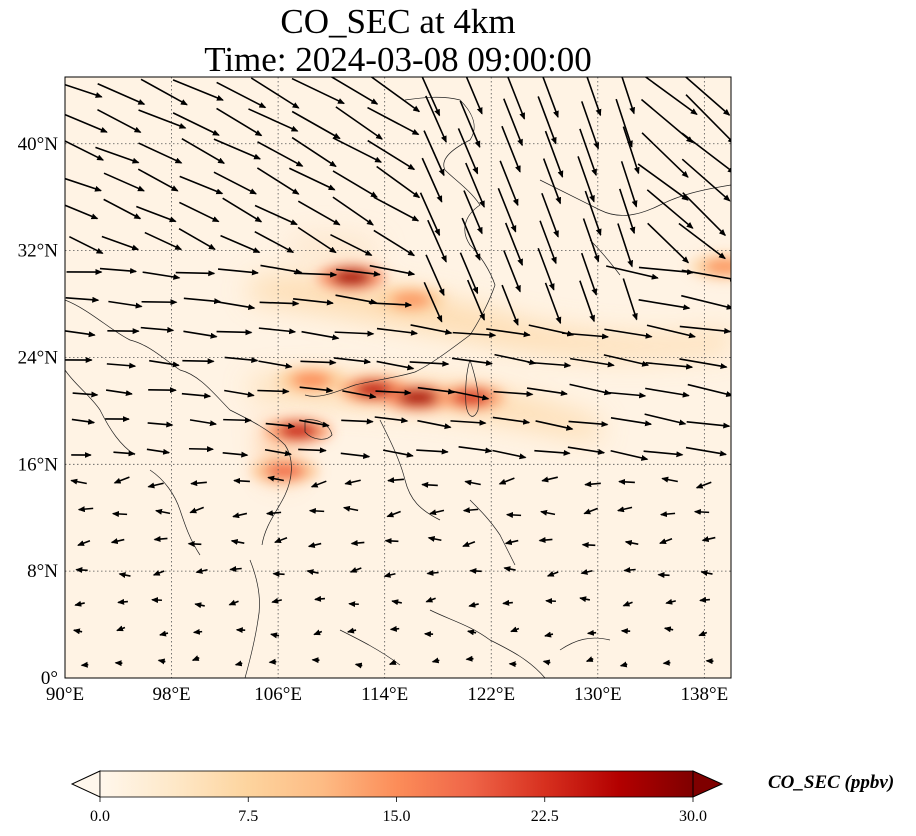  Describe the element at coordinates (545, 816) in the screenshot. I see `colorbar-tick-label: 22.5` at that location.